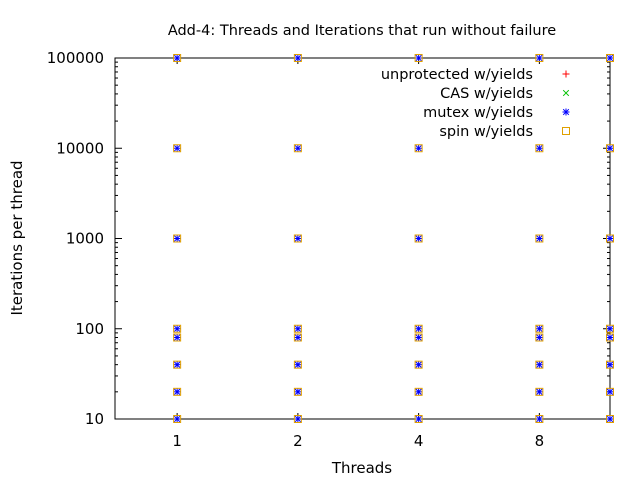  What do you see at coordinates (566, 93) in the screenshot?
I see `legend-marker-cross` at bounding box center [566, 93].